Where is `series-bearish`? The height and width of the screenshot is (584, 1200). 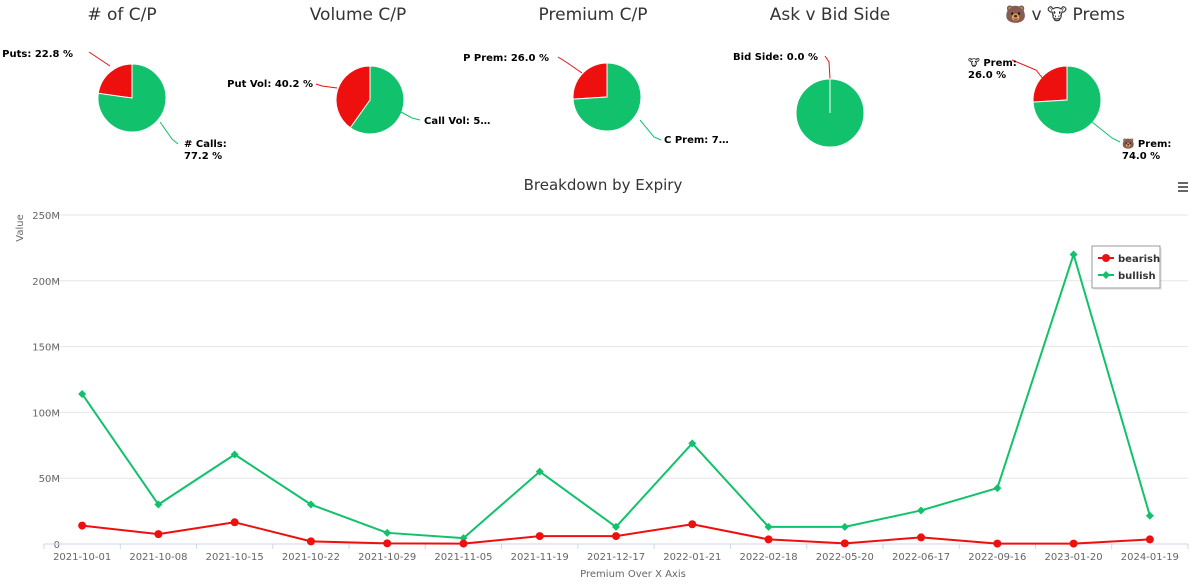 series-bearish is located at coordinates (616, 533).